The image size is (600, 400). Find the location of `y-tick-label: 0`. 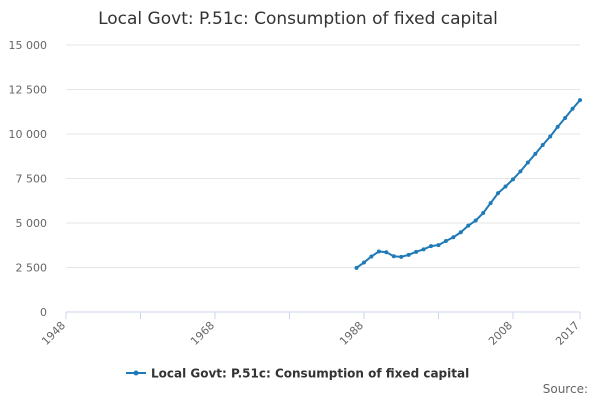

y-tick-label: 0 is located at coordinates (43, 312).